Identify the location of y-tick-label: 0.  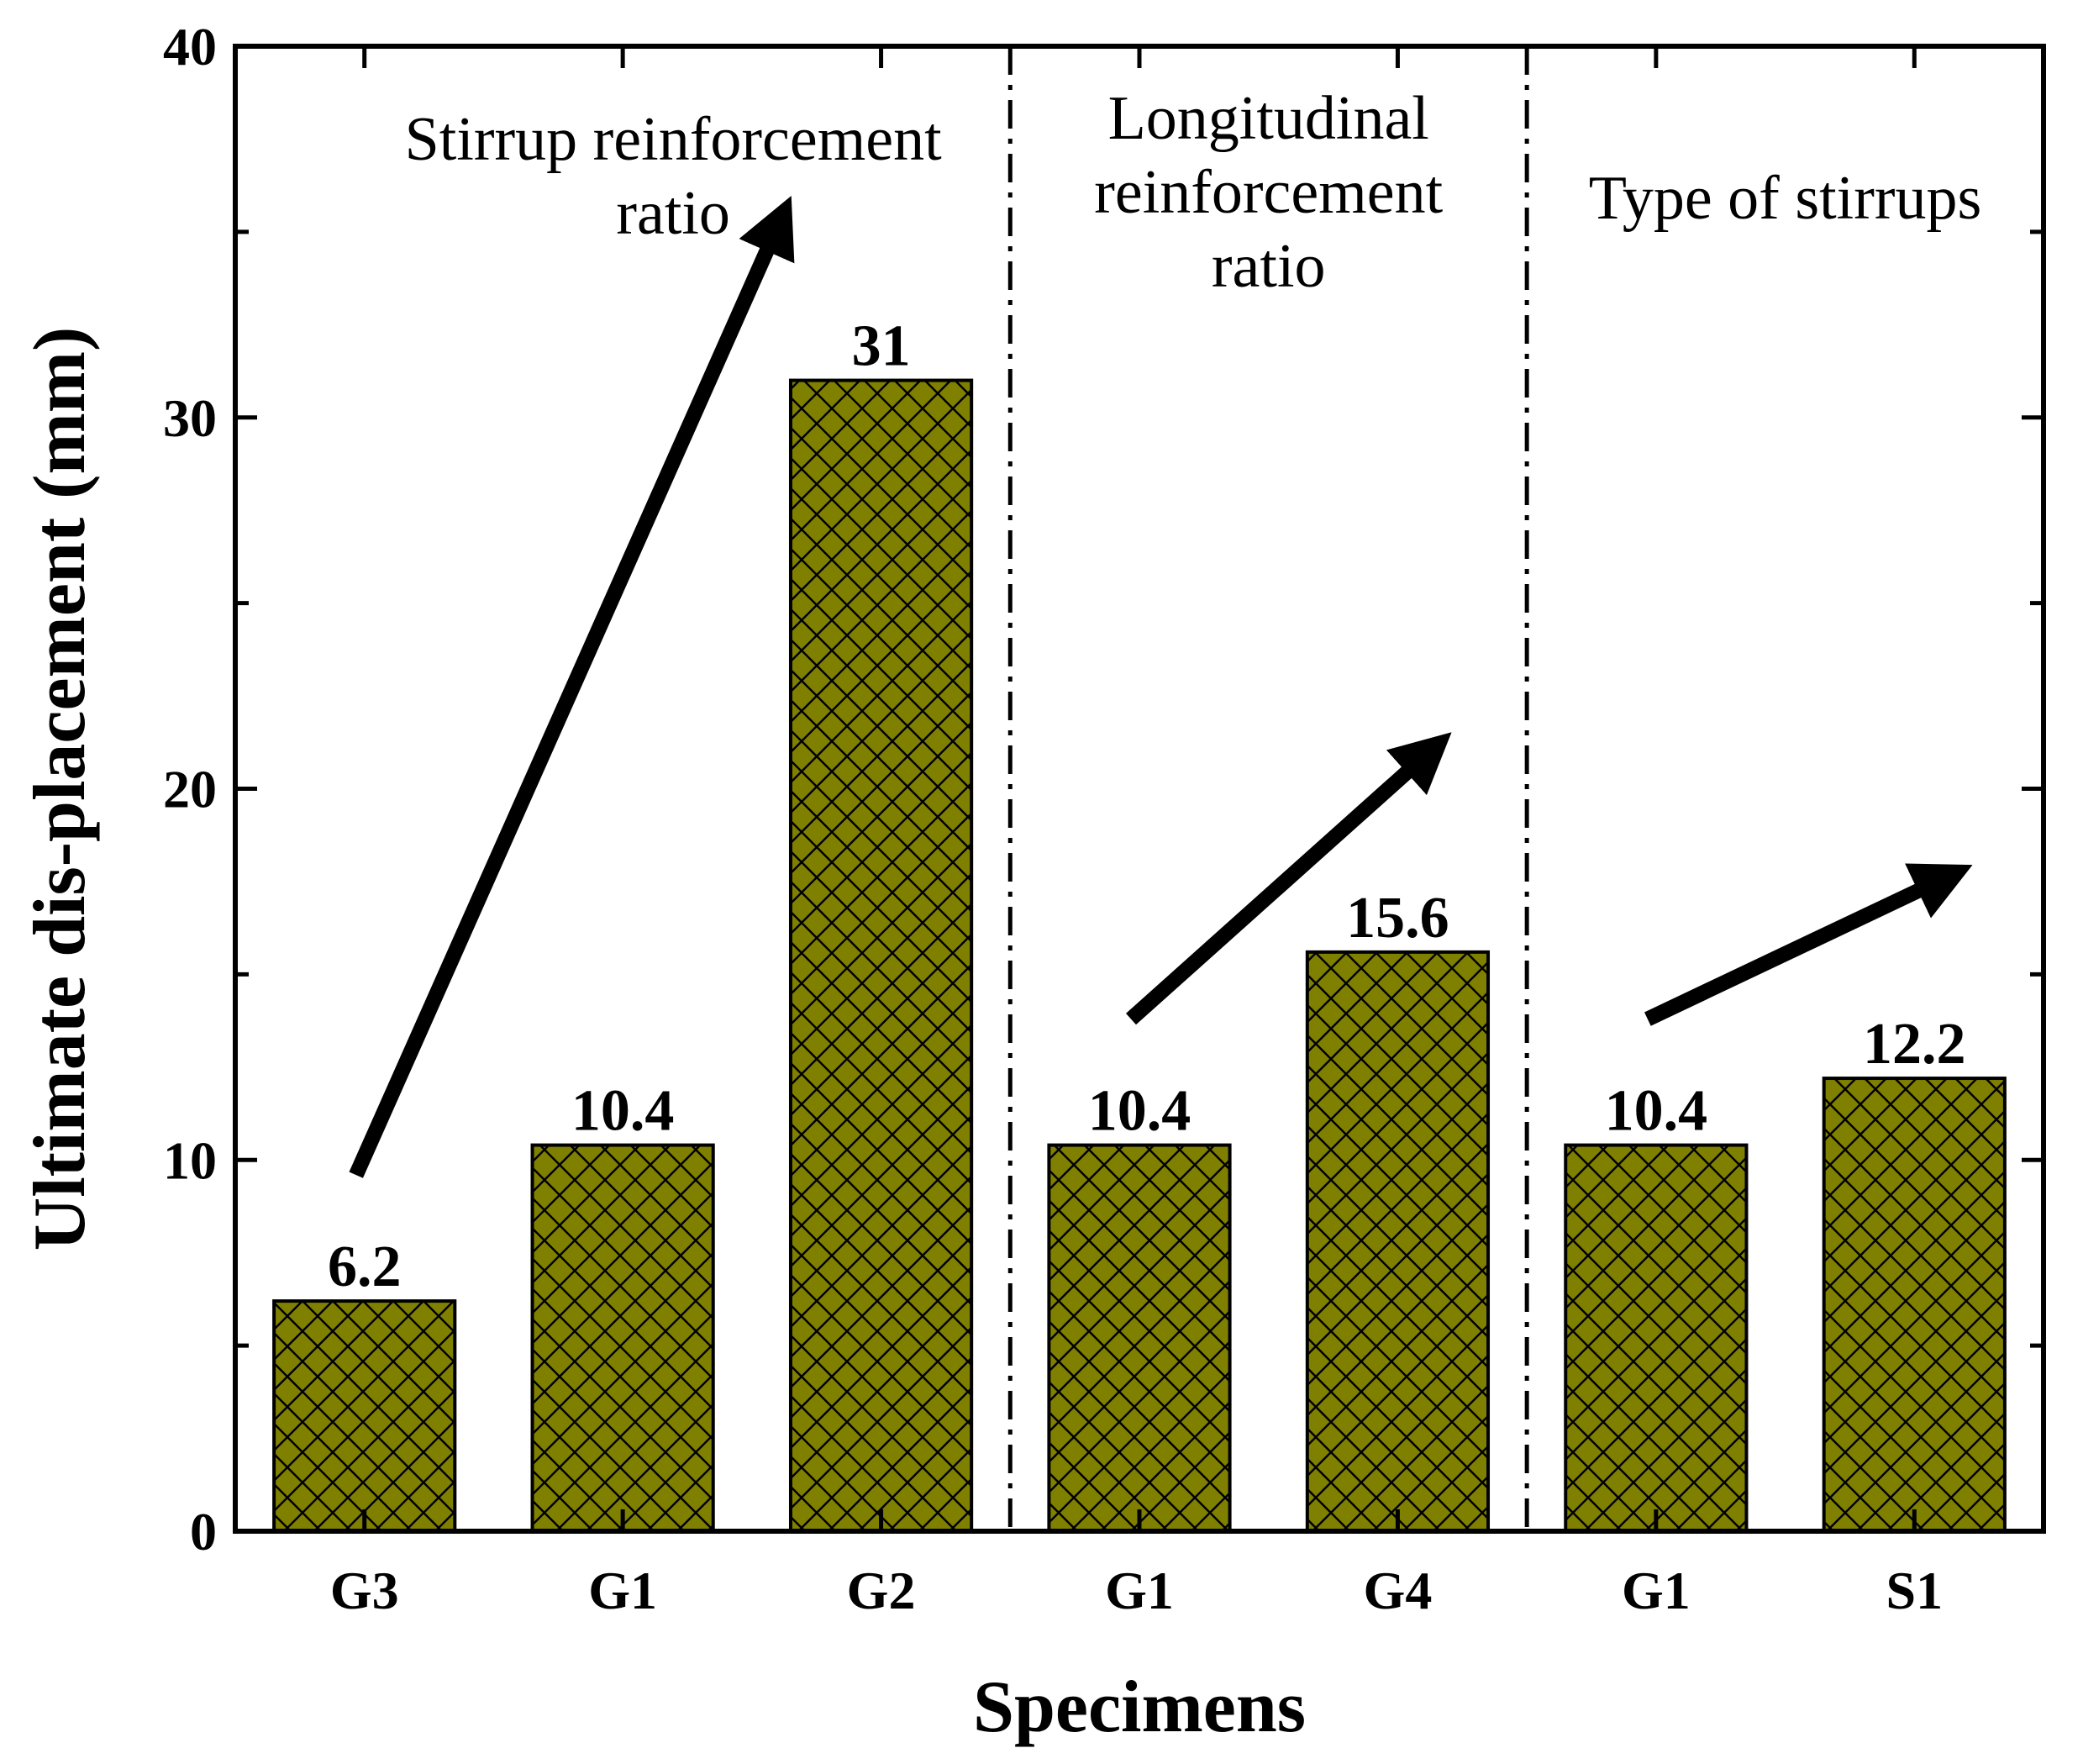
(203, 1531).